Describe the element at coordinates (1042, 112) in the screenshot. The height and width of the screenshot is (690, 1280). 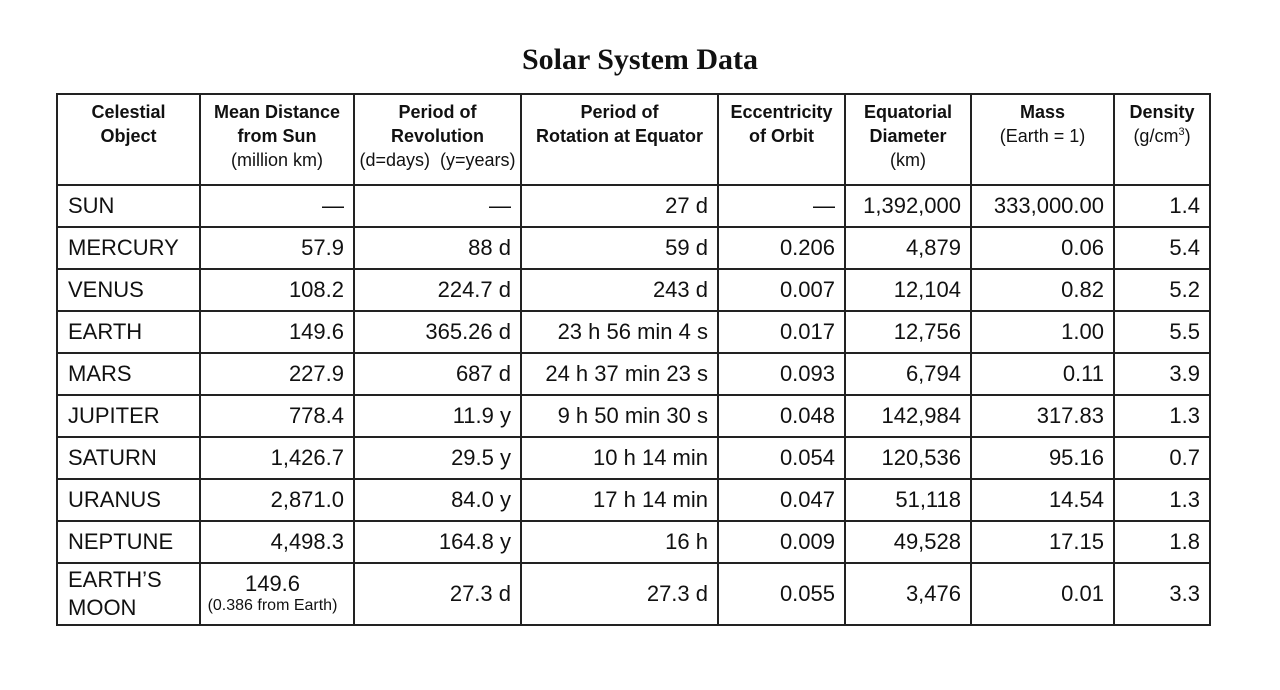
I see `header-label: Mass` at that location.